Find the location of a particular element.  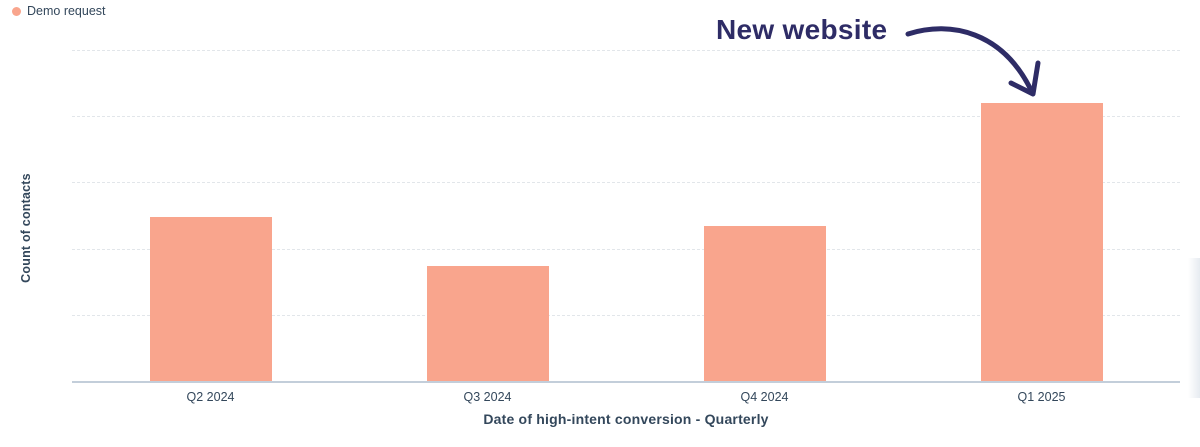

x-tick-labels: Q2 2024 Q3 2024 Q4 2024 Q1 2025 is located at coordinates (626, 397).